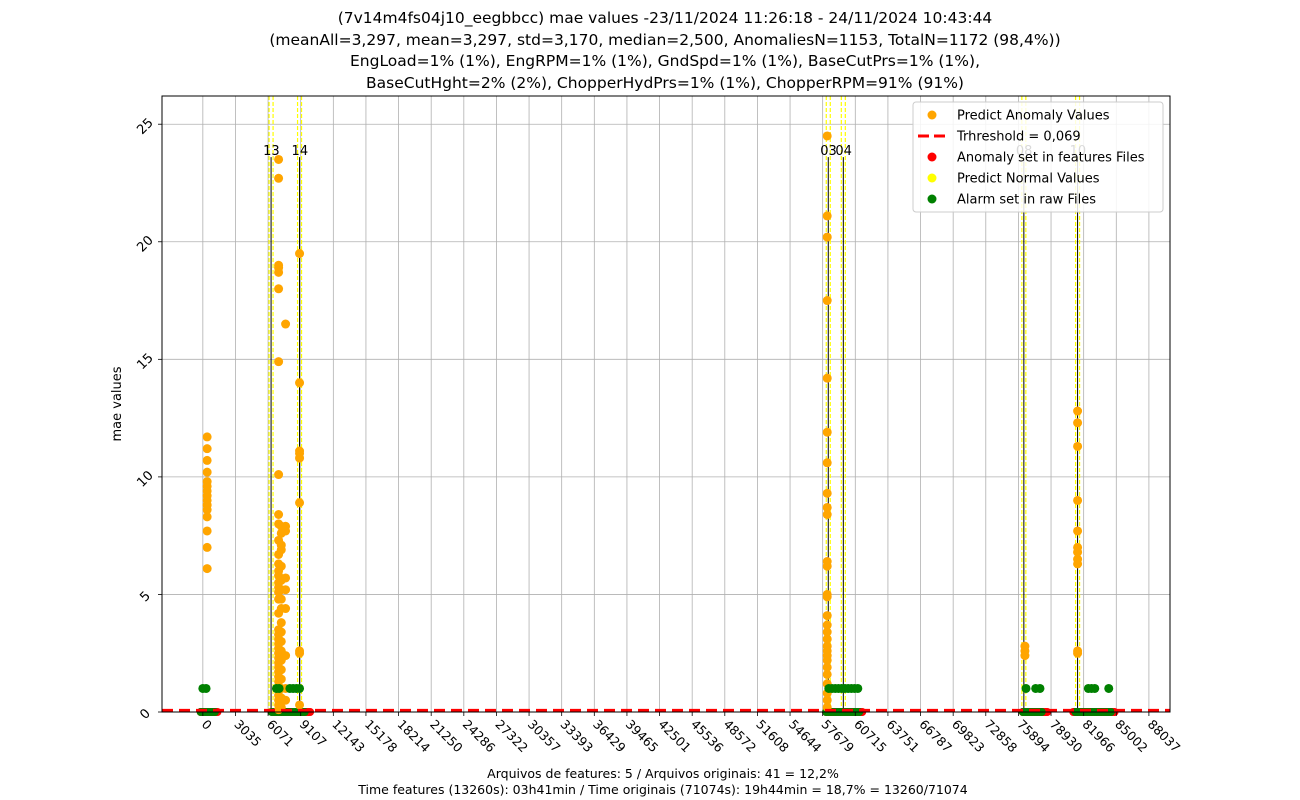  Describe the element at coordinates (413, 736) in the screenshot. I see `x-tick-label: 18214` at that location.